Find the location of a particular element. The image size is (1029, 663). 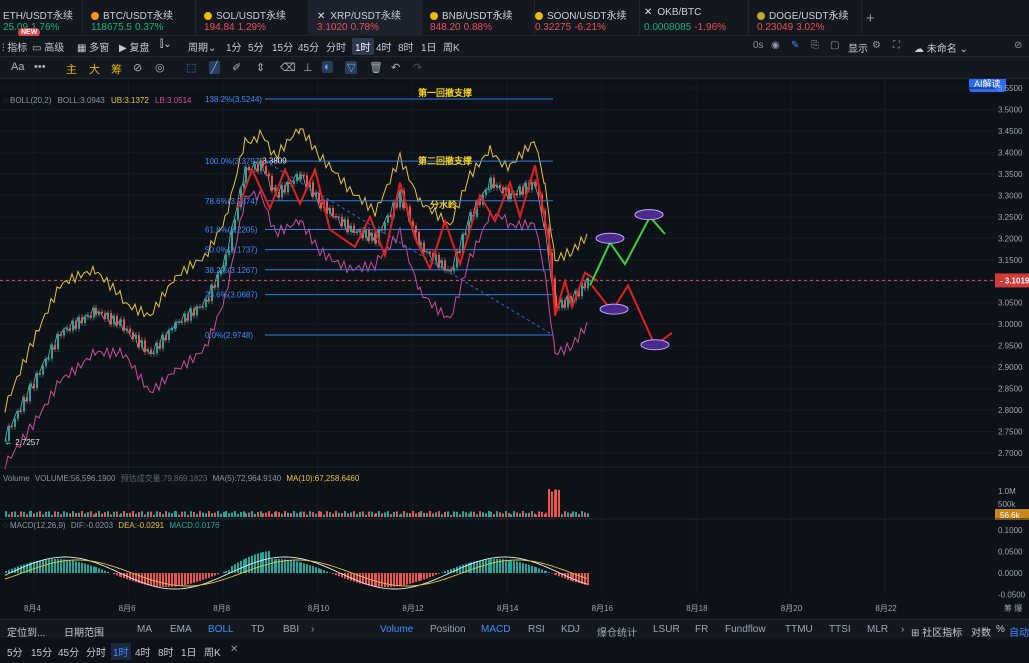

chart-type-button: ⫿⌄ is located at coordinates (166, 44).